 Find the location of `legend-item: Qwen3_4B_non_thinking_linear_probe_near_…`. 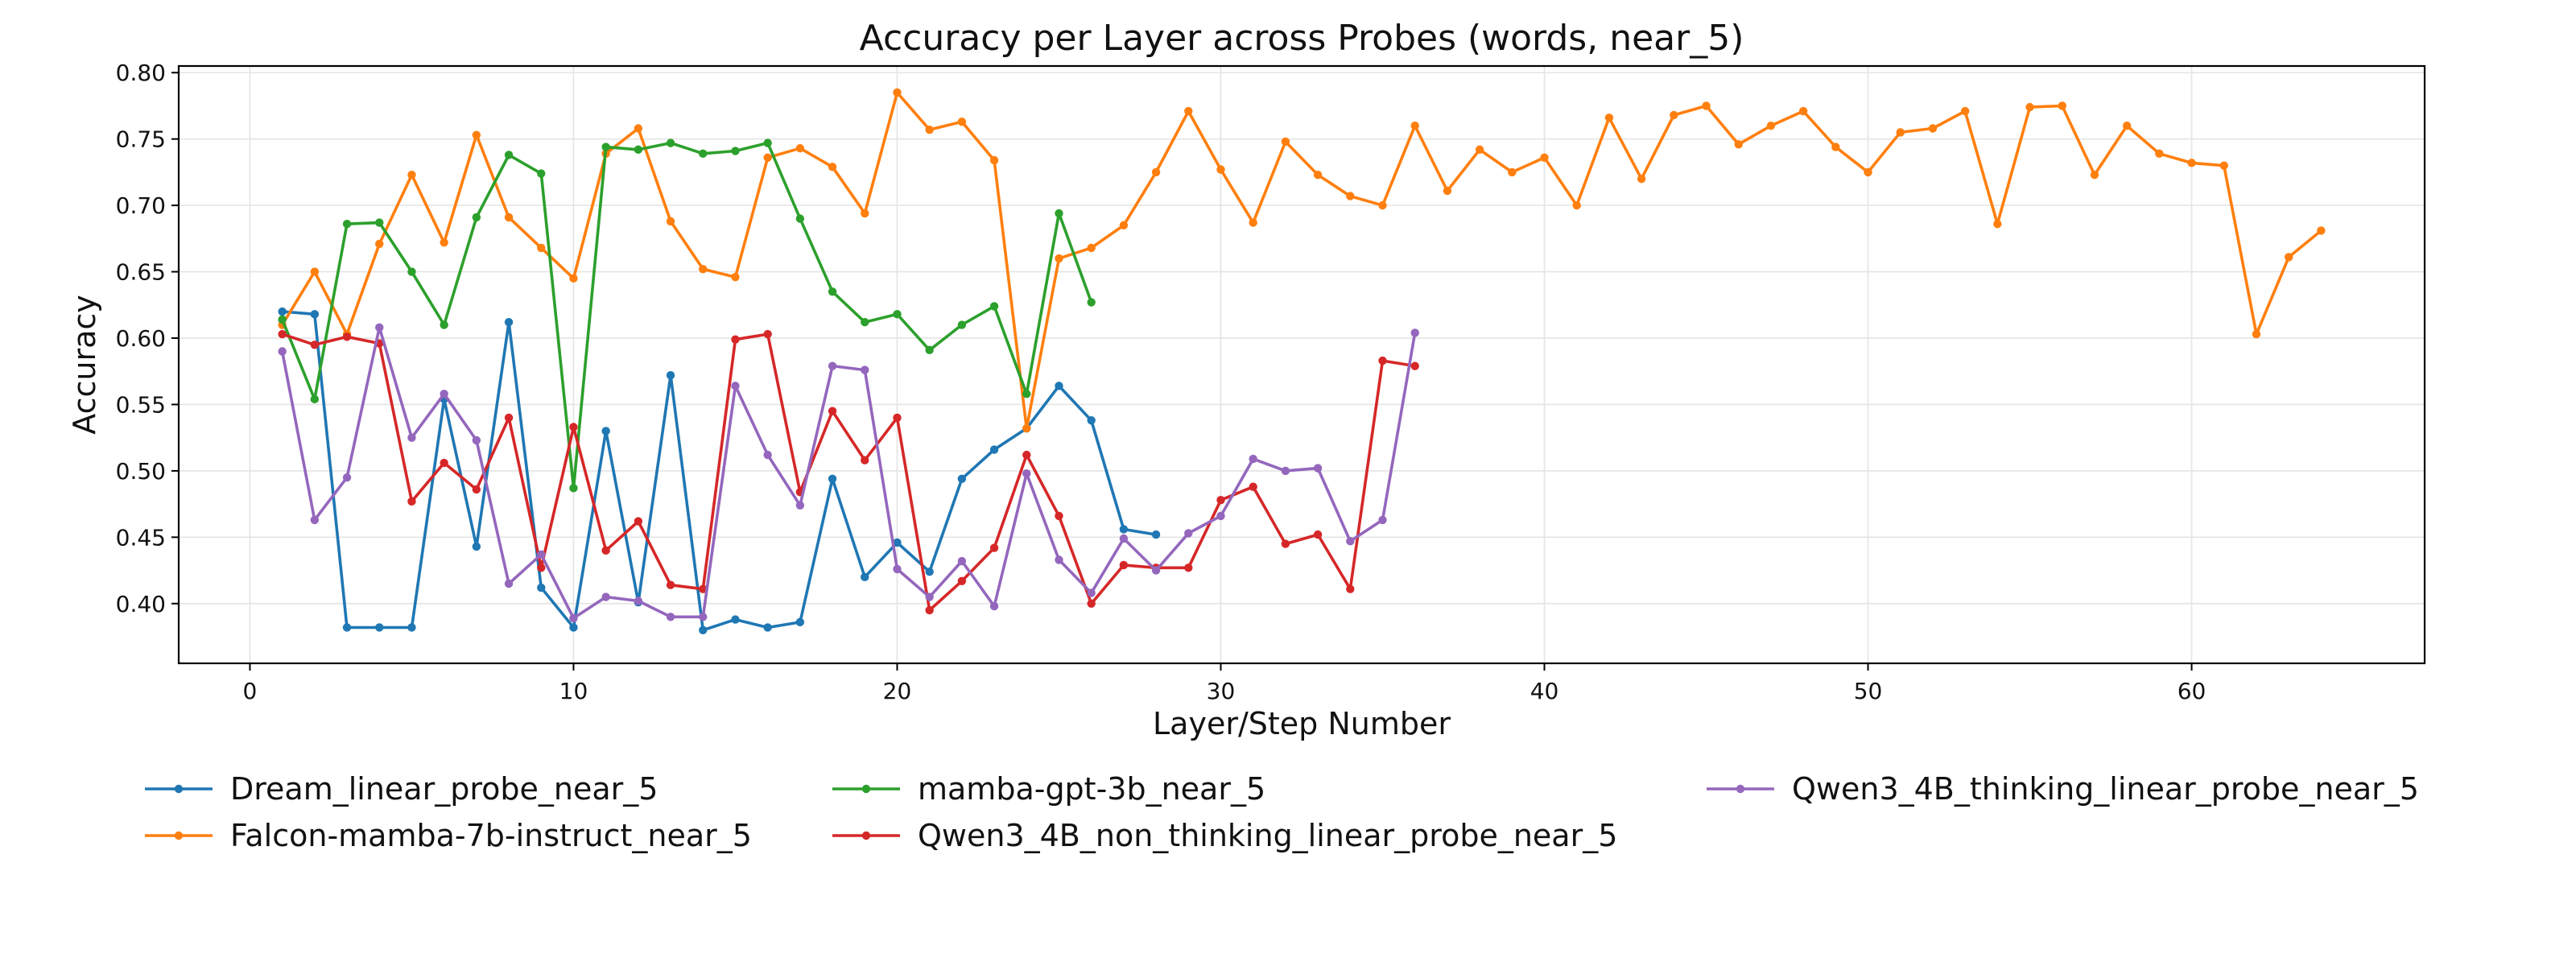

legend-item: Qwen3_4B_non_thinking_linear_probe_near_… is located at coordinates (1224, 835).